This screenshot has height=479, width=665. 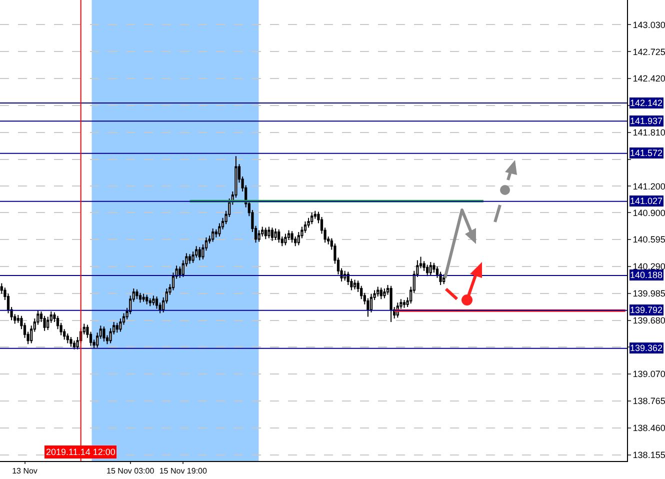 What do you see at coordinates (648, 428) in the screenshot?
I see `y-tick-label: 138.460` at bounding box center [648, 428].